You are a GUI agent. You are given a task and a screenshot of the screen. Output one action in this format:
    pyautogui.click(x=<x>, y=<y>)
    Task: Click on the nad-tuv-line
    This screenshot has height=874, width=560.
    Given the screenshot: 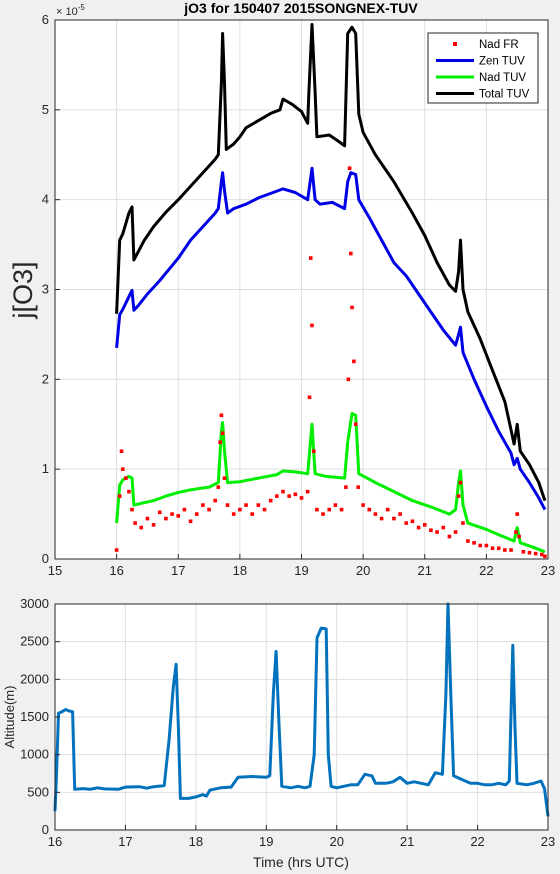 What is the action you would take?
    pyautogui.click(x=330, y=483)
    